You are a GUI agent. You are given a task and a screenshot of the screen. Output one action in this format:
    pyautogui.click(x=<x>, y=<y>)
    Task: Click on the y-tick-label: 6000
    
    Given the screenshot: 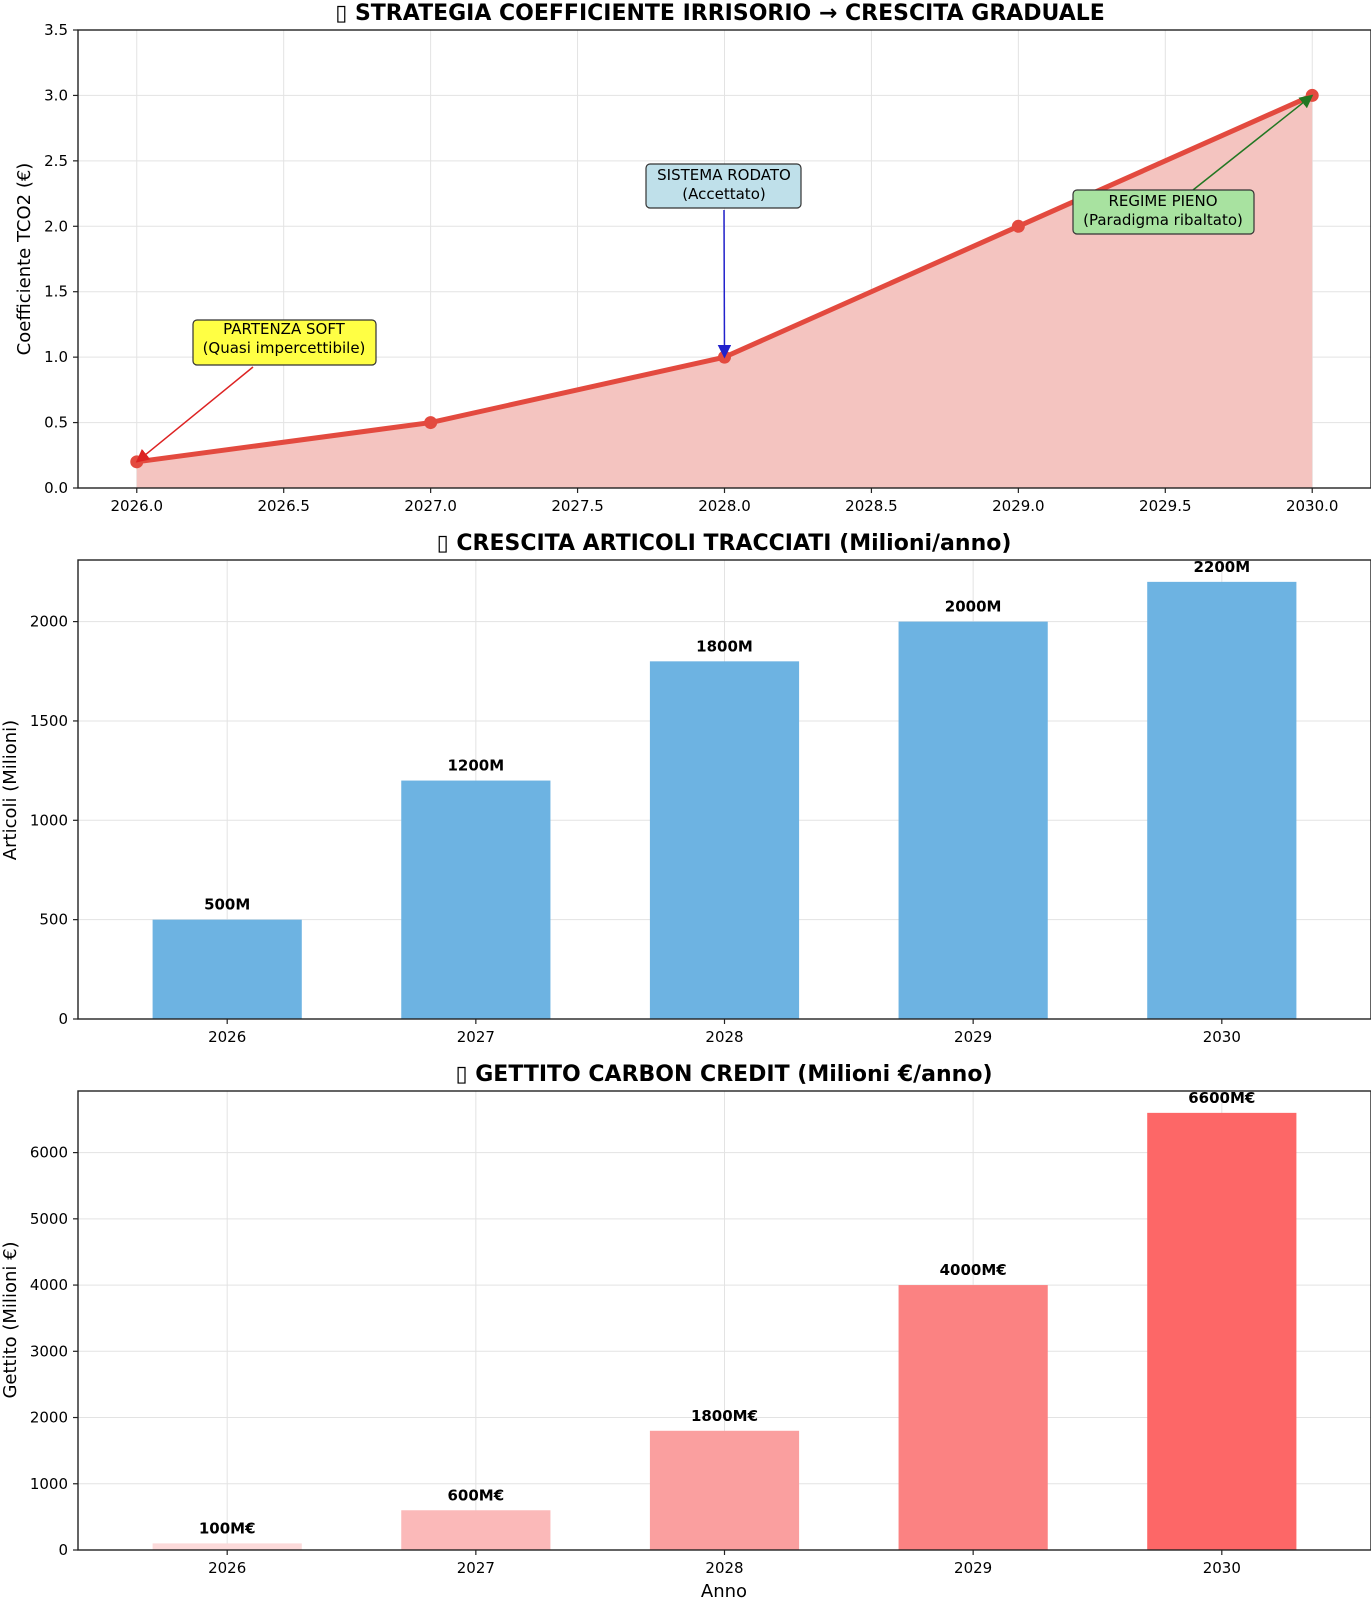 What is the action you would take?
    pyautogui.click(x=49, y=1153)
    